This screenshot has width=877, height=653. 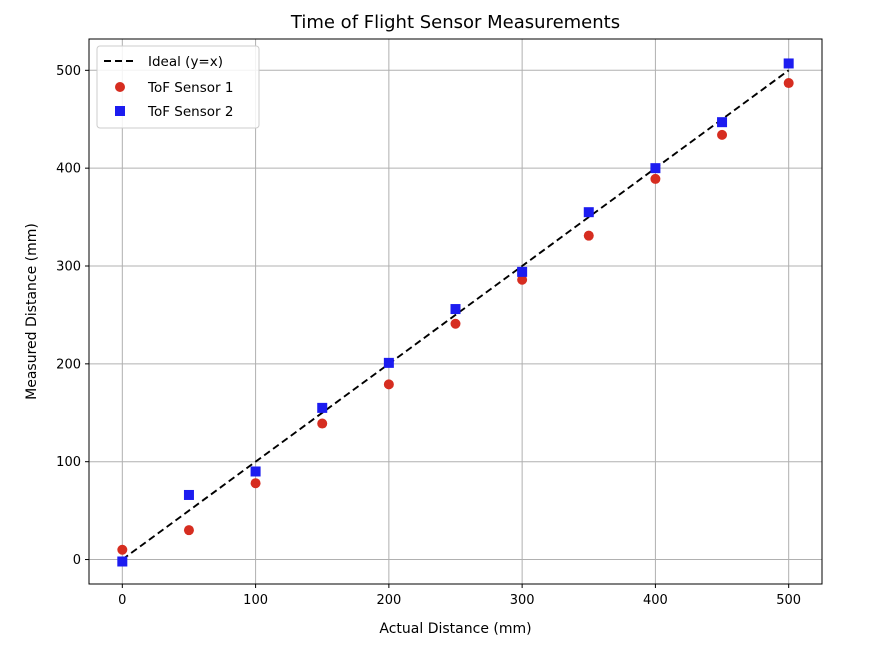 What do you see at coordinates (122, 600) in the screenshot?
I see `x-tick-label: 0` at bounding box center [122, 600].